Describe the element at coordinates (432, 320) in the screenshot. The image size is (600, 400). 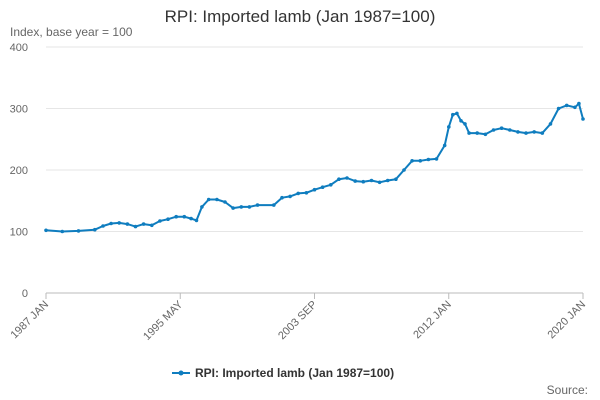
I see `x-tick-label: 2012 JAN` at that location.